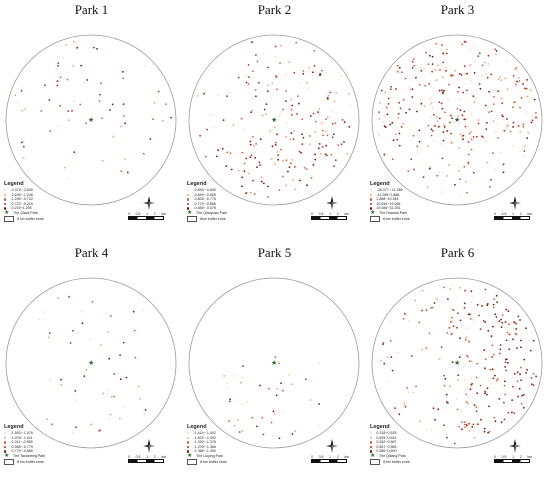  I want to click on legend-class-5: 0.585~0.600, so click(390, 451).